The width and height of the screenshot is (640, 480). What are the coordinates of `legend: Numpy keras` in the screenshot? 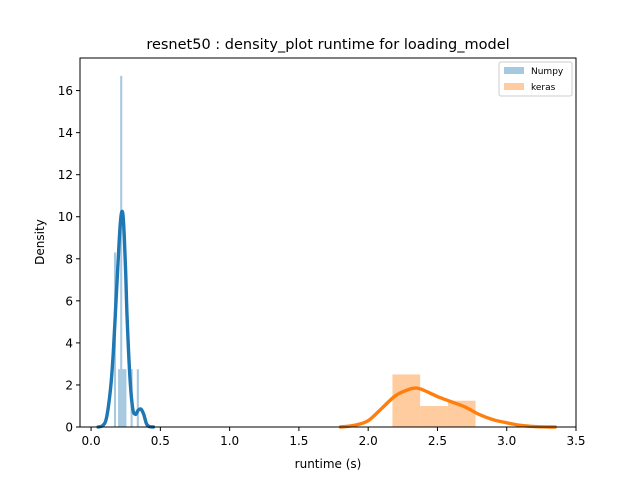 It's located at (535, 79).